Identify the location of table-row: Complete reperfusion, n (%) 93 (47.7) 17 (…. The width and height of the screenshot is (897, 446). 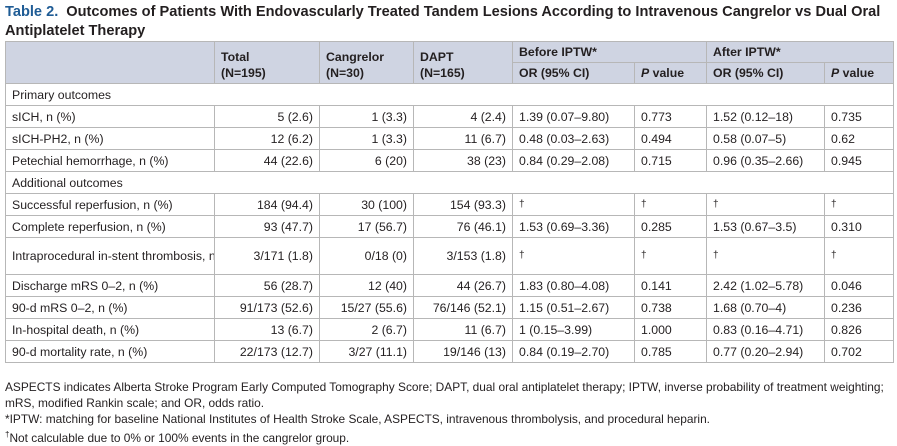
(450, 226).